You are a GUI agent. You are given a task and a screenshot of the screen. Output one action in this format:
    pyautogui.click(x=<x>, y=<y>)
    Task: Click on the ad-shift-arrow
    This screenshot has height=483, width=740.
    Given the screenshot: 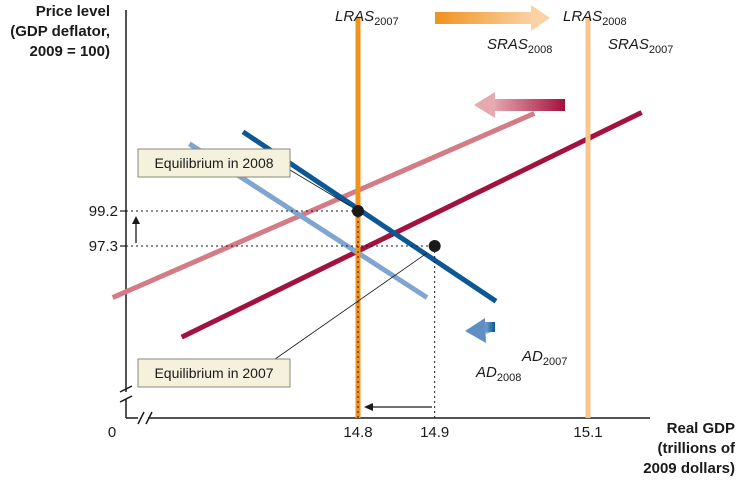 What is the action you would take?
    pyautogui.click(x=480, y=330)
    